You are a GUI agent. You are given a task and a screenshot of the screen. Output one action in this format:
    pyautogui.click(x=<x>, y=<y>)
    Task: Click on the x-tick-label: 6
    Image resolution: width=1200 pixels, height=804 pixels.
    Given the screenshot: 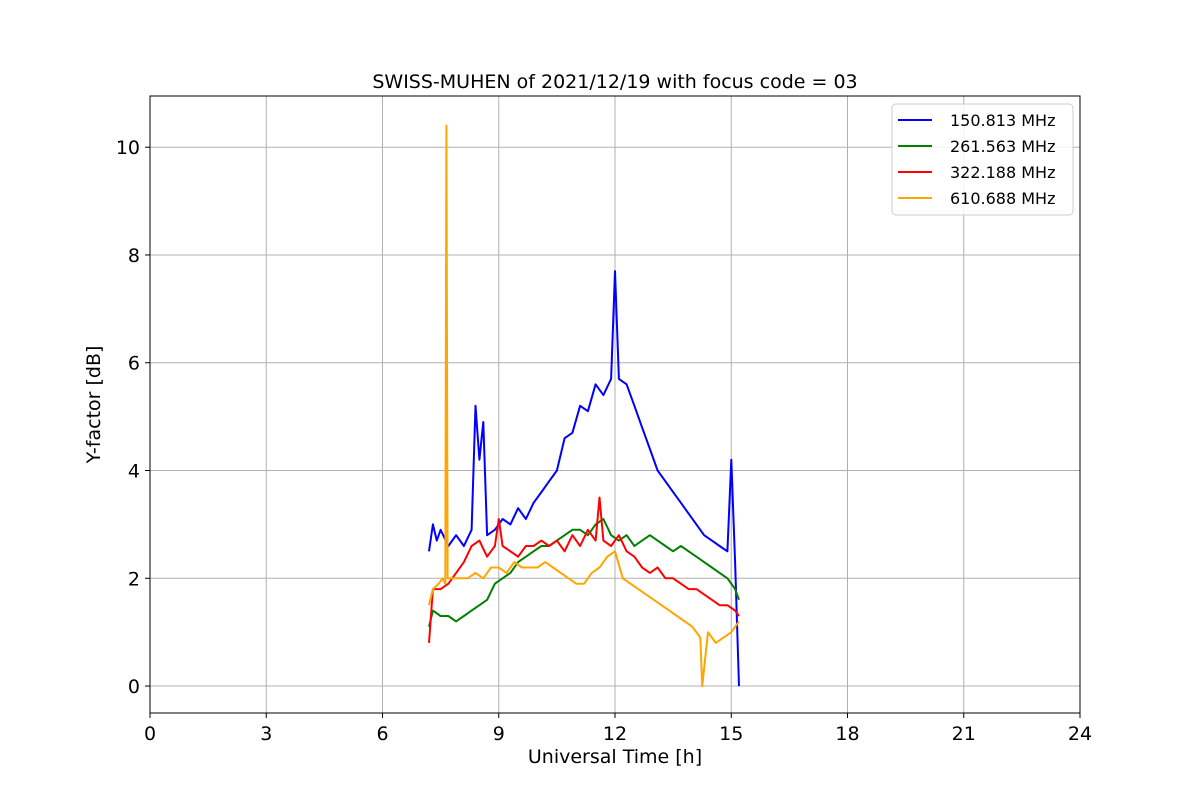 What is the action you would take?
    pyautogui.click(x=382, y=734)
    